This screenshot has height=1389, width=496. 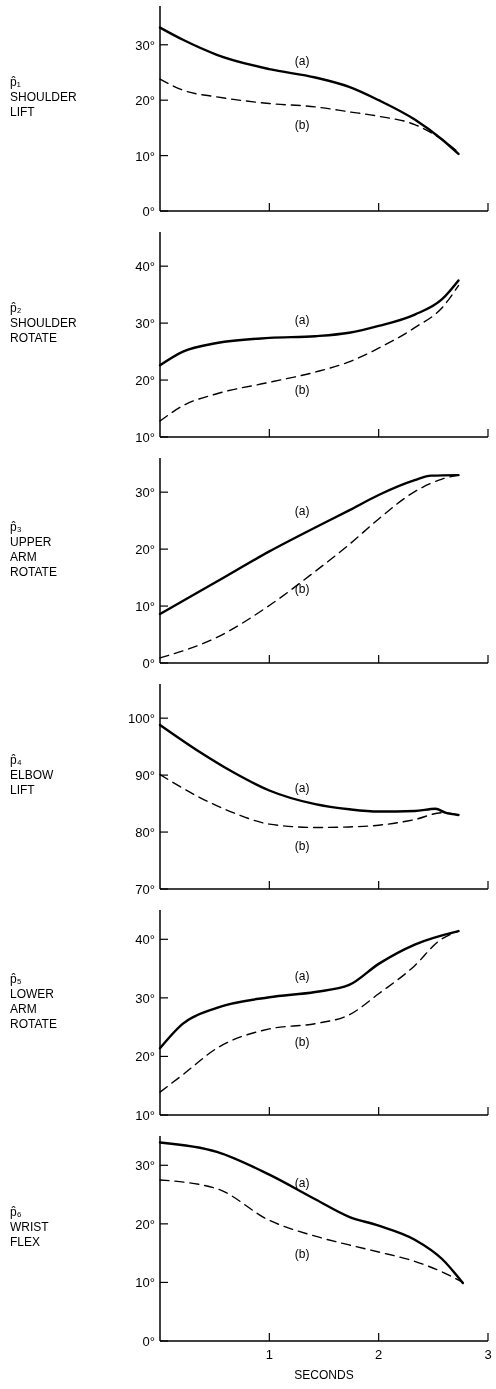 What do you see at coordinates (324, 1375) in the screenshot?
I see `x-axis-title: SECONDS` at bounding box center [324, 1375].